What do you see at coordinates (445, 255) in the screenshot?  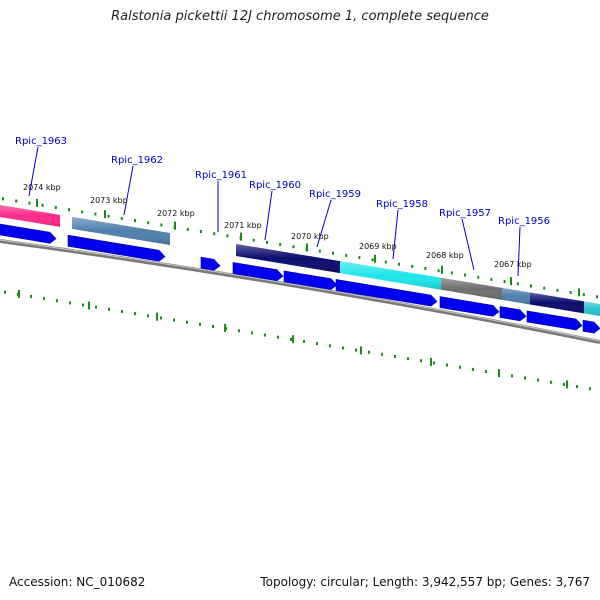 I see `kbp-label: 2068 kbp` at bounding box center [445, 255].